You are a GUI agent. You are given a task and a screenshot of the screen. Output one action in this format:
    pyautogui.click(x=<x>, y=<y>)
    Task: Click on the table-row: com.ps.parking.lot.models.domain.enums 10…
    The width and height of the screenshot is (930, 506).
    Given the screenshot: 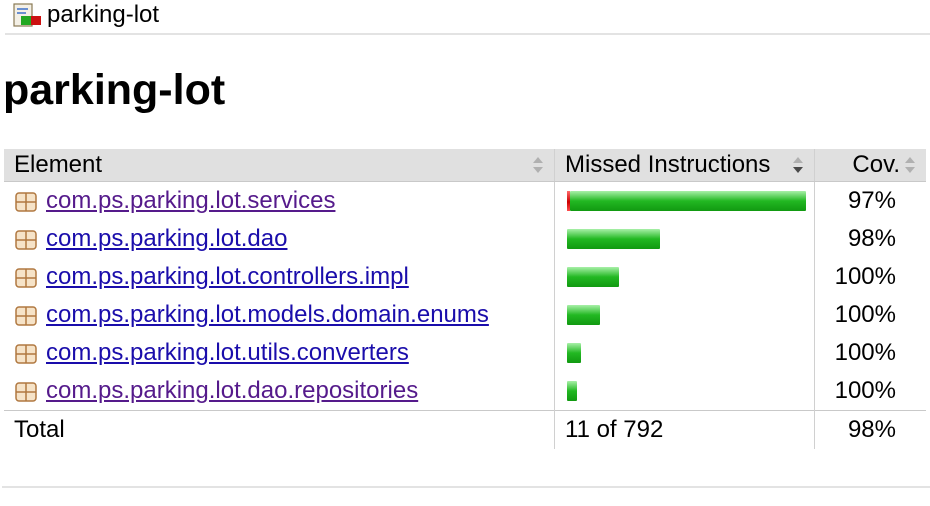 What is the action you would take?
    pyautogui.click(x=465, y=315)
    